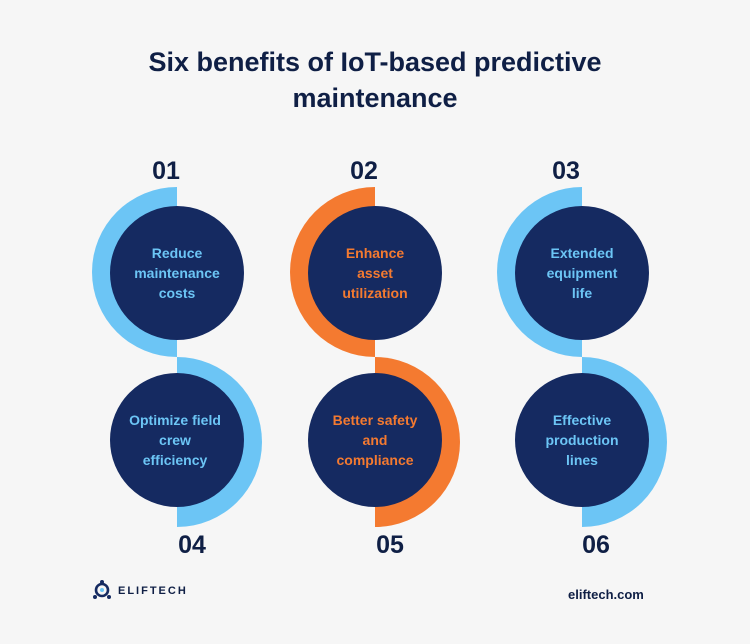  Describe the element at coordinates (166, 171) in the screenshot. I see `number-01: 01` at that location.